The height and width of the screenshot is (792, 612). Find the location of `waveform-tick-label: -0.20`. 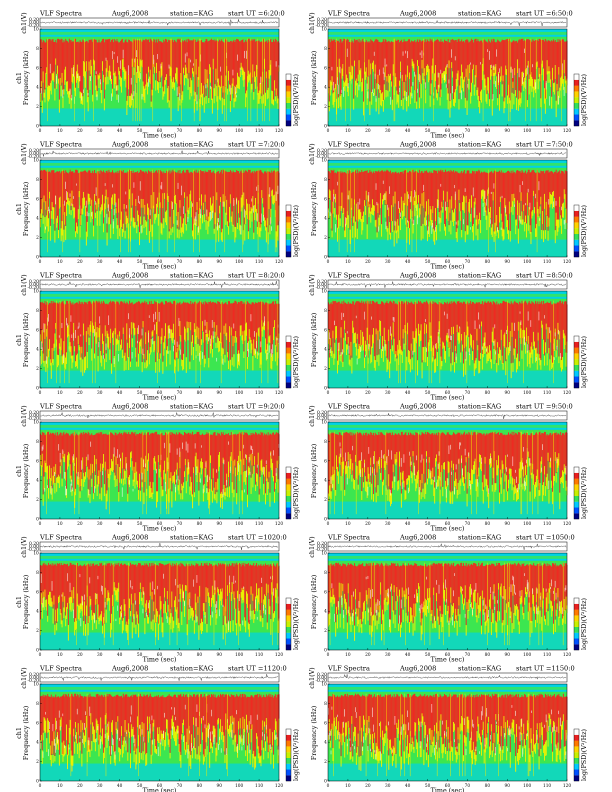

waveform-tick-label: -0.20 is located at coordinates (33, 681).